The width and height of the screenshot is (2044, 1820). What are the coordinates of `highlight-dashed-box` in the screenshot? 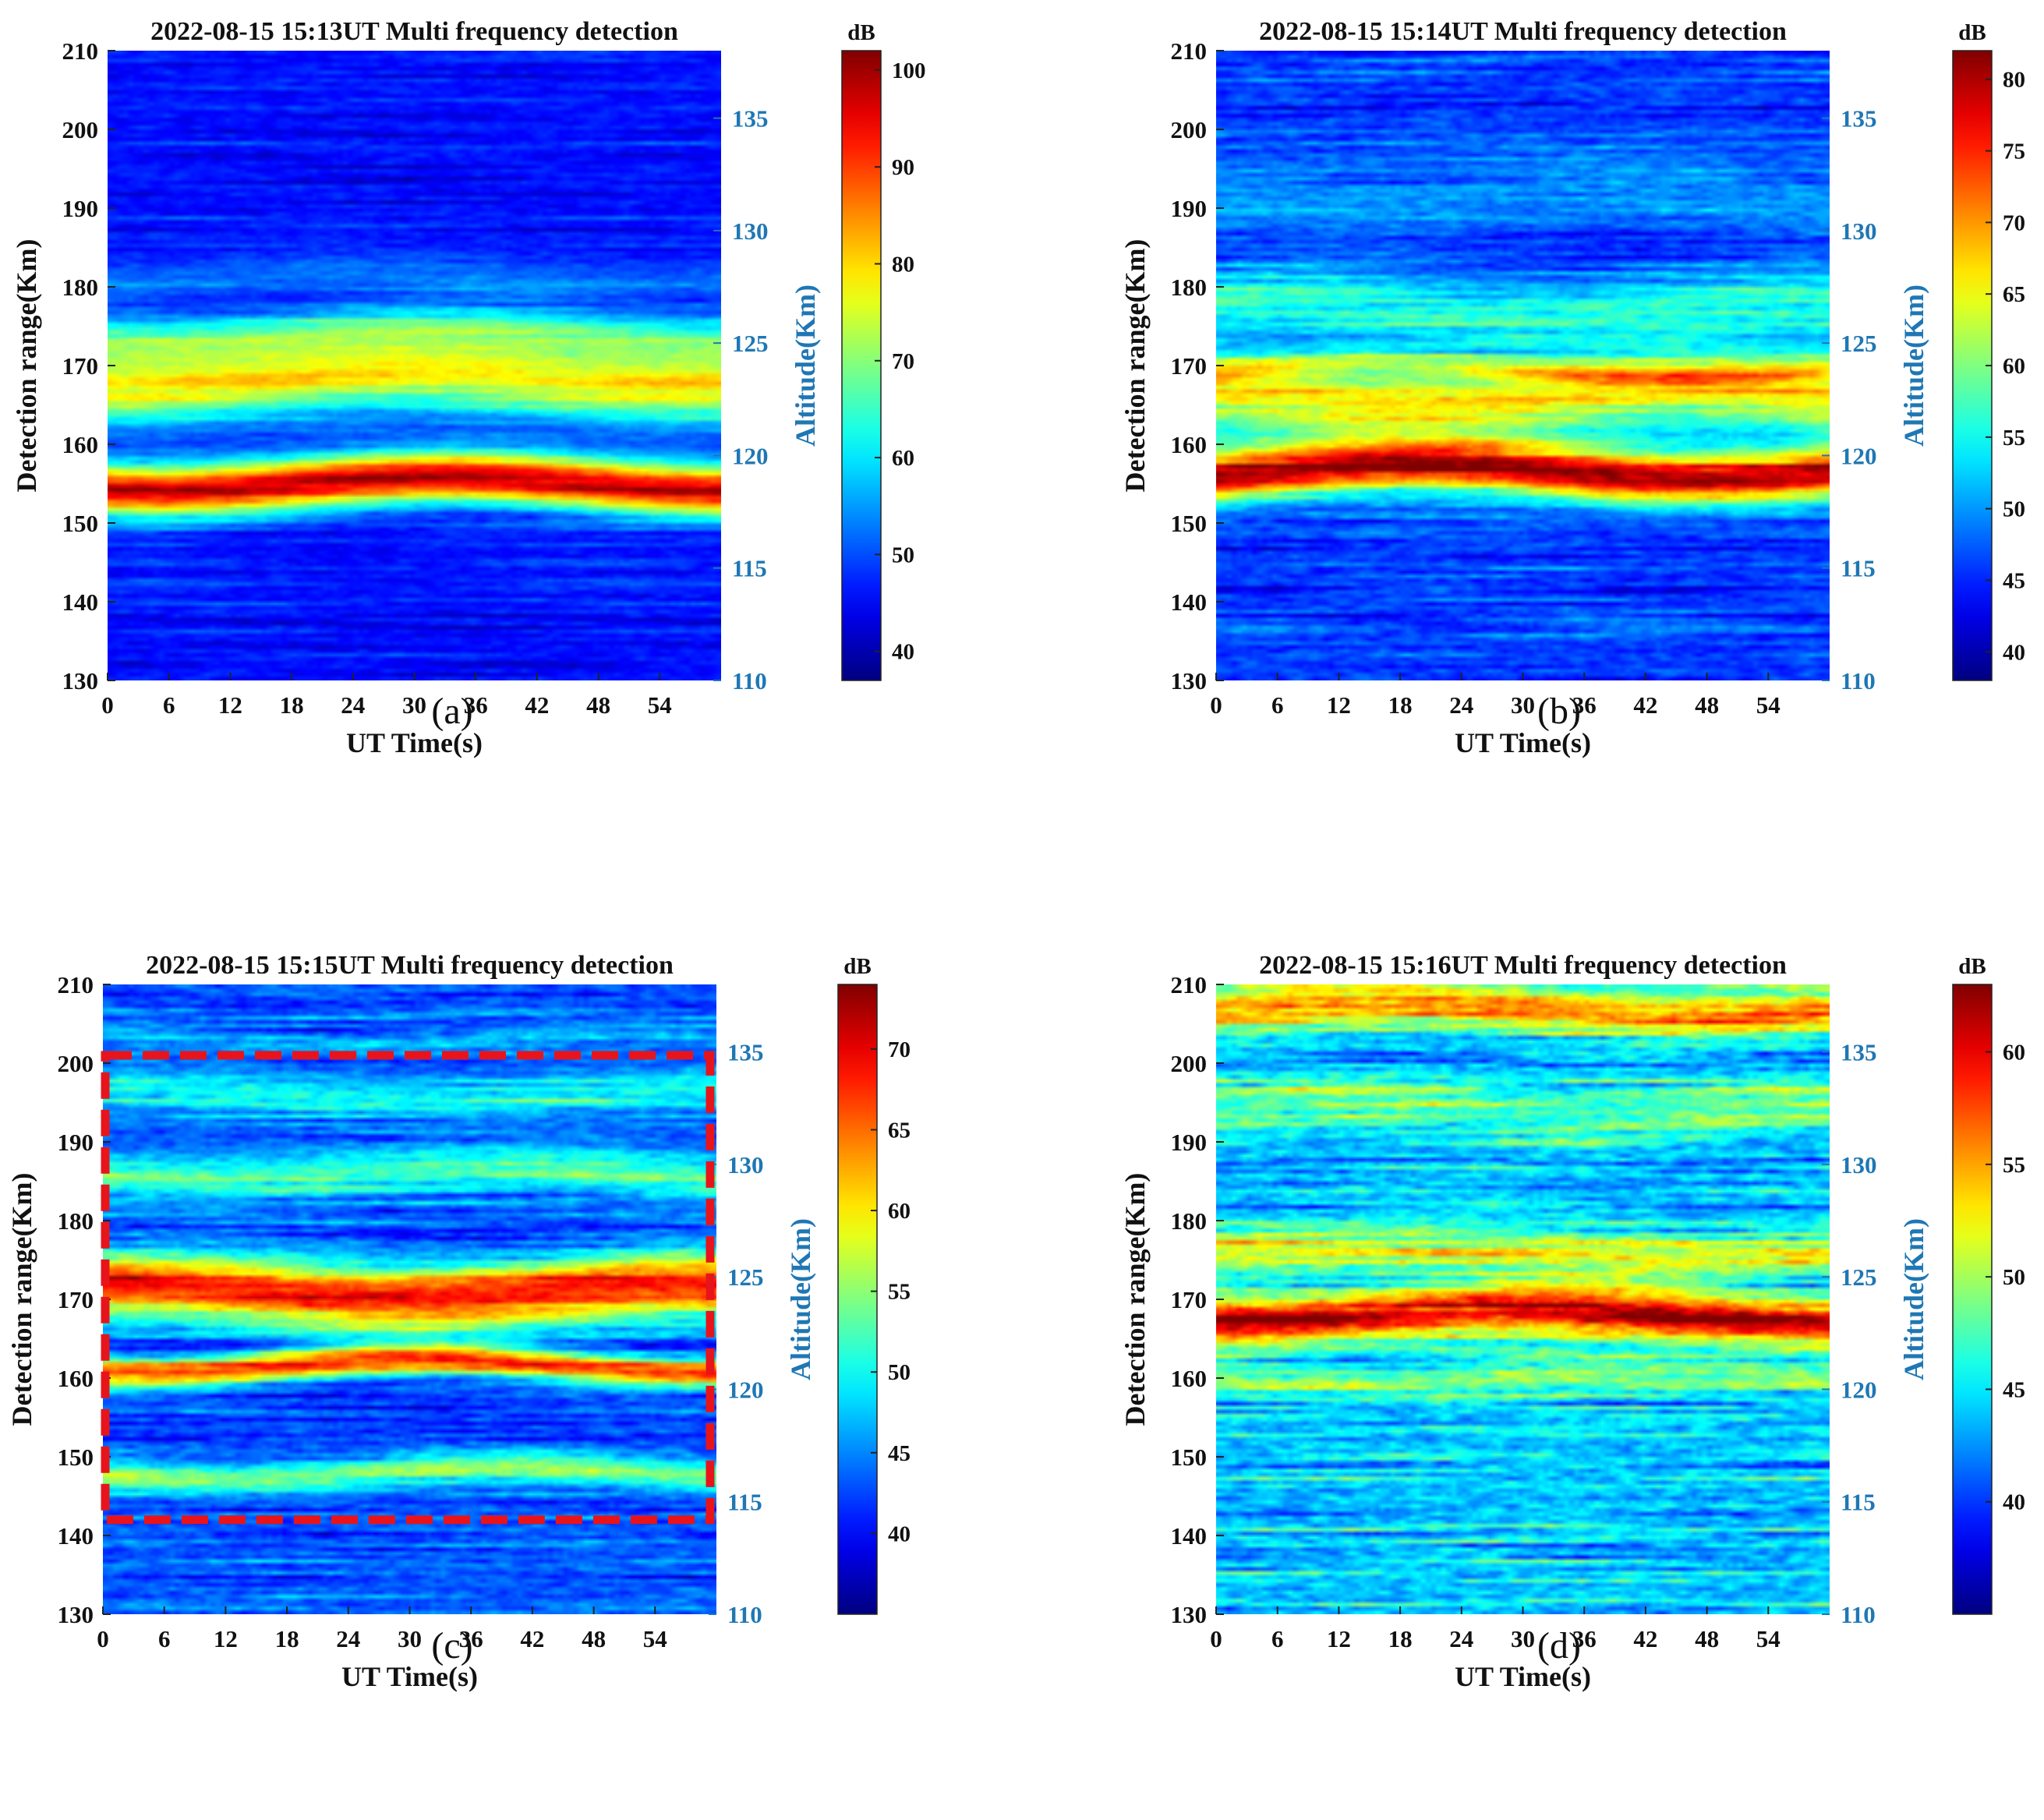 It's located at (408, 1288).